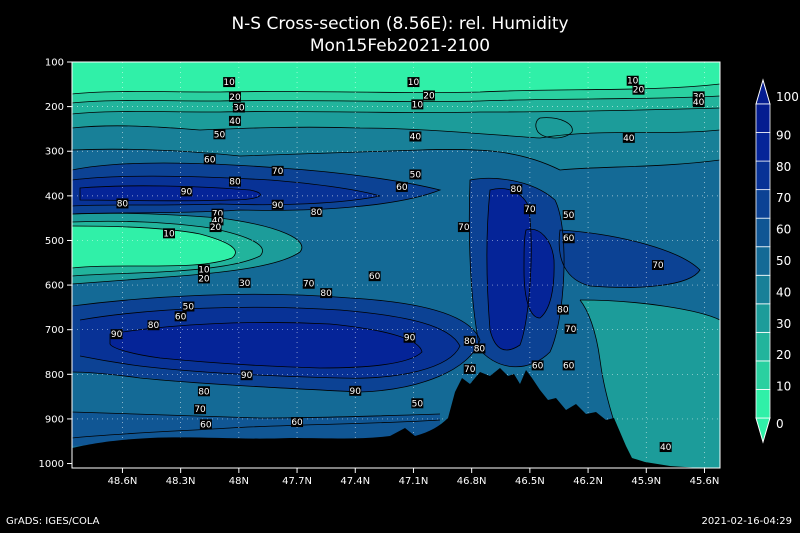 The width and height of the screenshot is (800, 533). Describe the element at coordinates (54, 286) in the screenshot. I see `y-tick-label: 600` at that location.